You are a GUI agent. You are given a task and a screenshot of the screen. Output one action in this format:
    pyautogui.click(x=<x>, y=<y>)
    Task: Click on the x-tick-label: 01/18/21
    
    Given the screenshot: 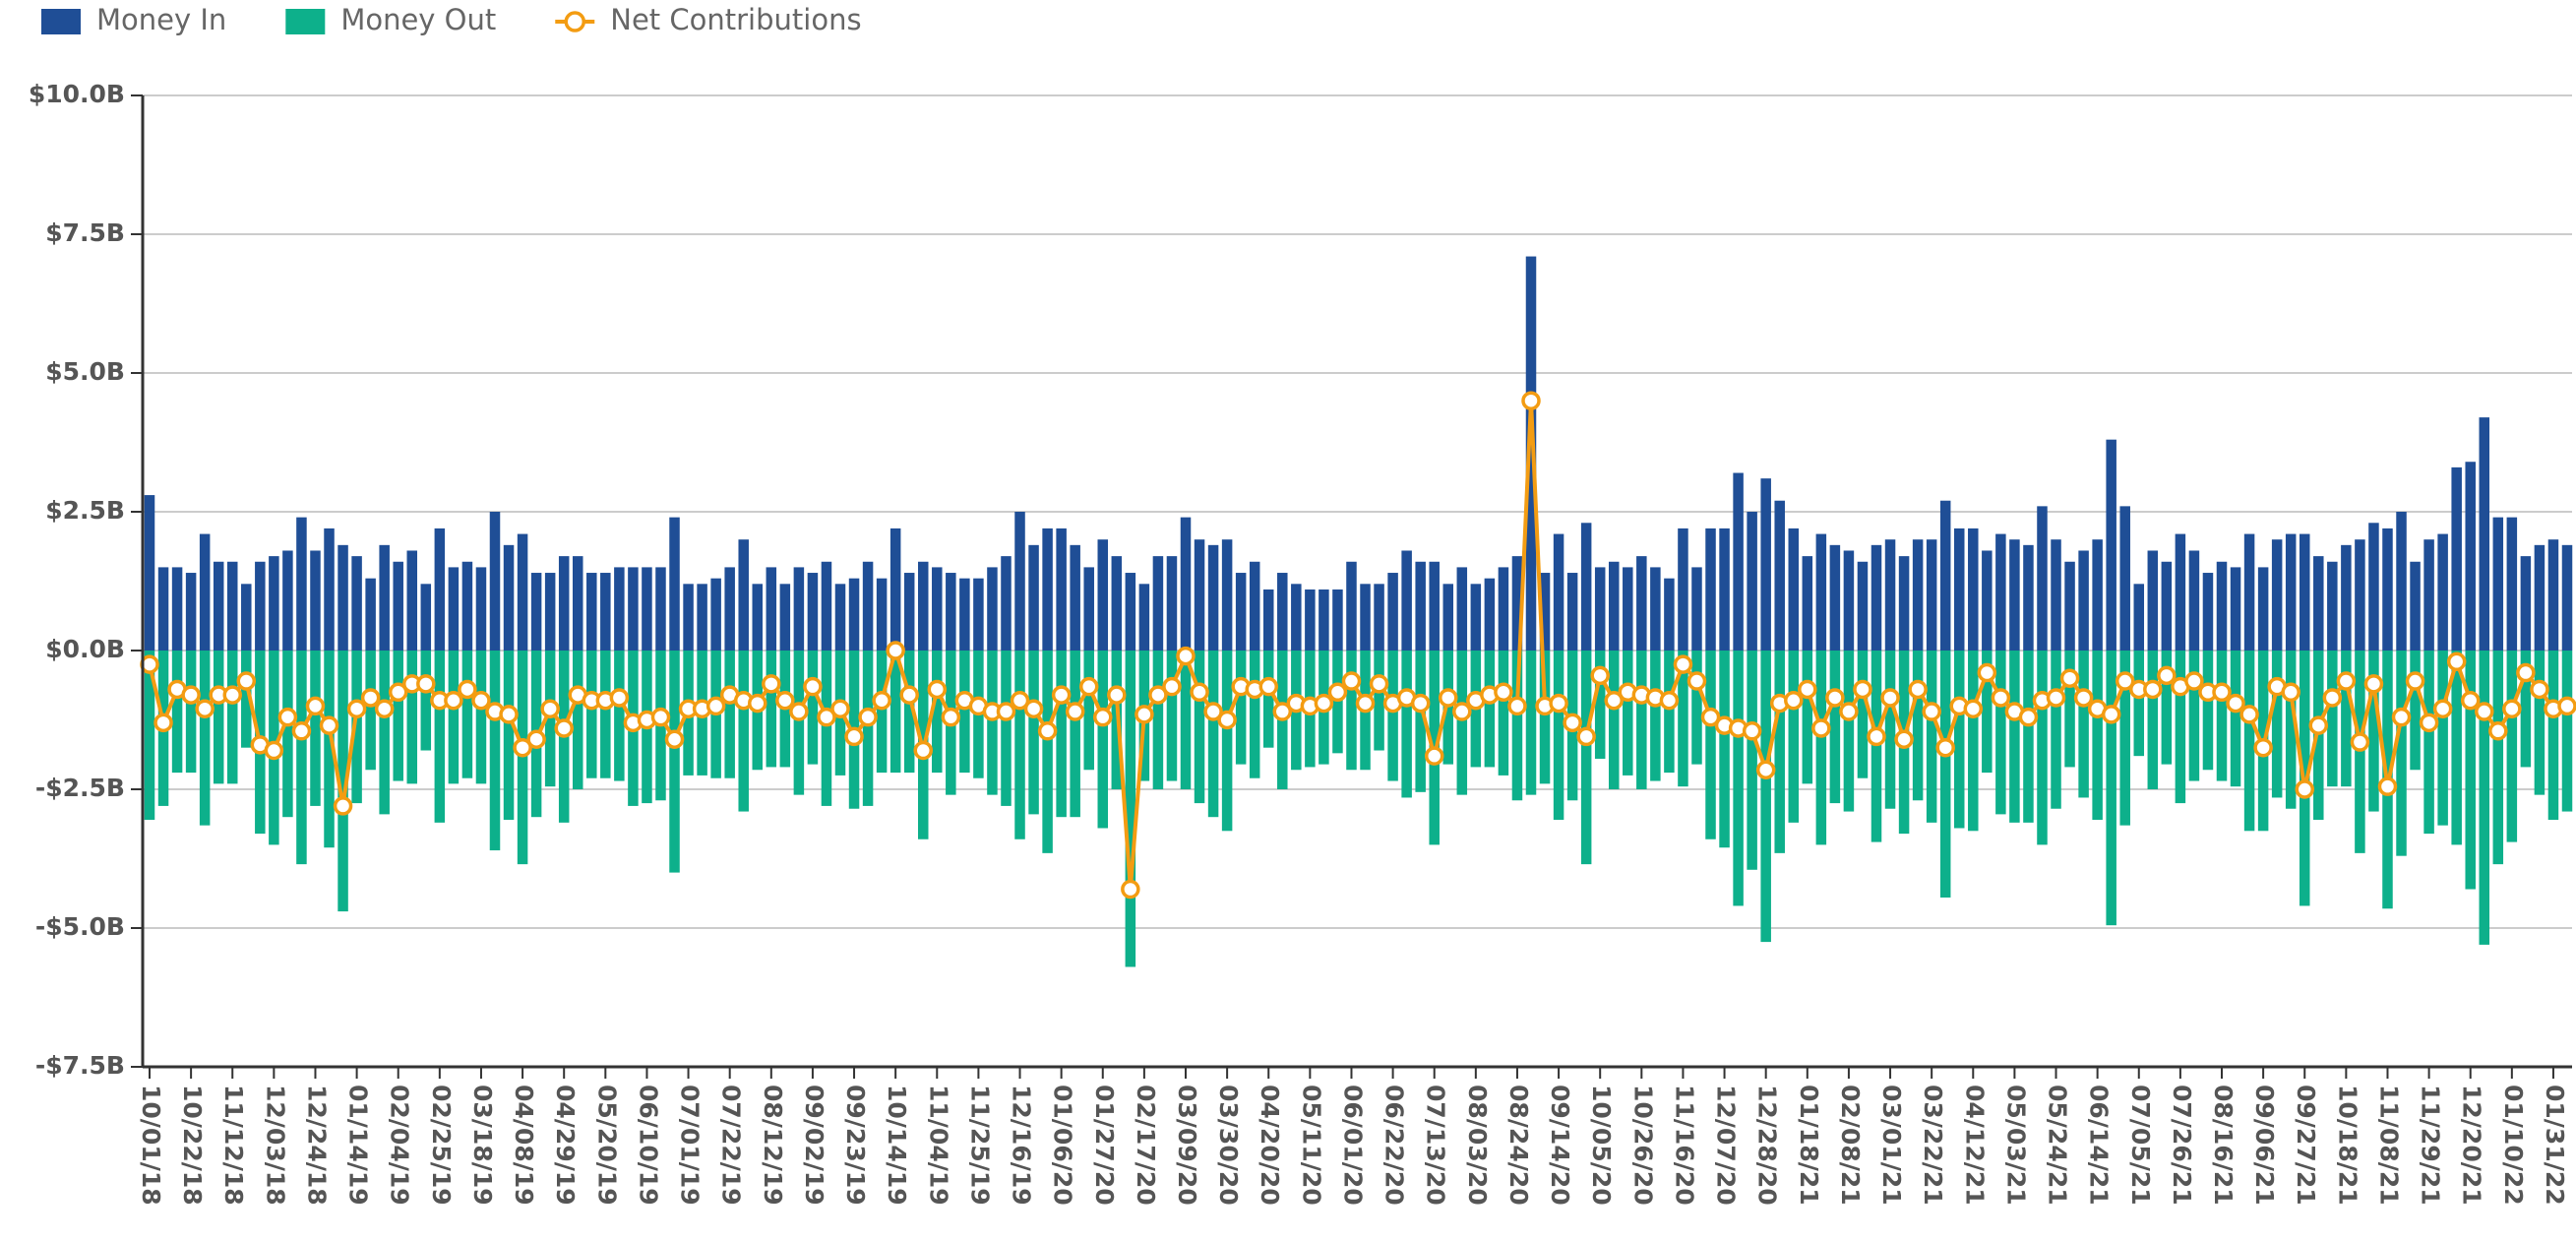 What is the action you would take?
    pyautogui.click(x=1809, y=1146)
    